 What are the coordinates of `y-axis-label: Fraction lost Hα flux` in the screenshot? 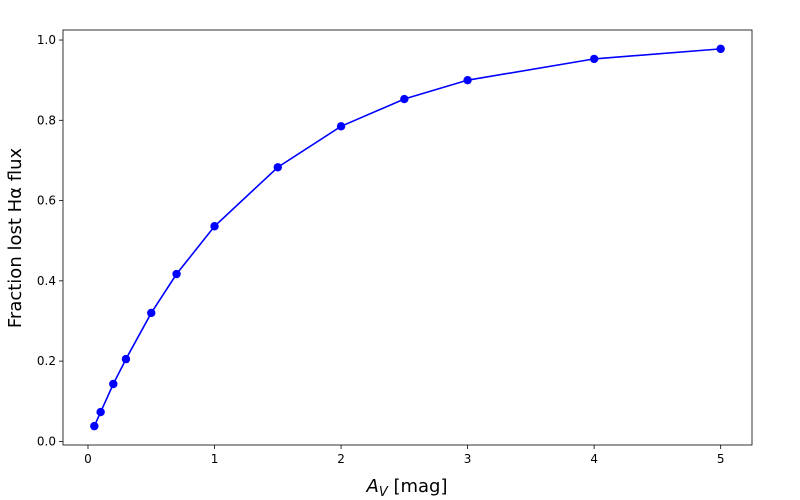 It's located at (15, 238).